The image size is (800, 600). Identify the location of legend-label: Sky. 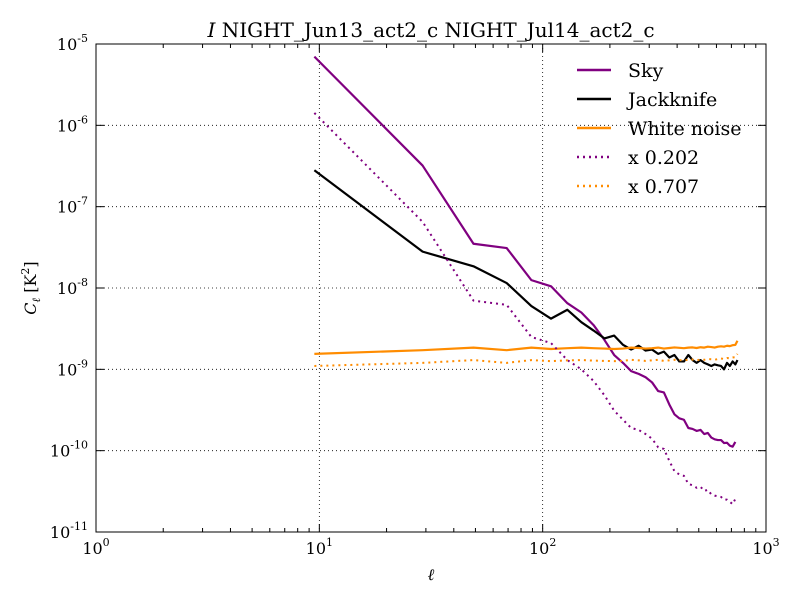
(646, 71).